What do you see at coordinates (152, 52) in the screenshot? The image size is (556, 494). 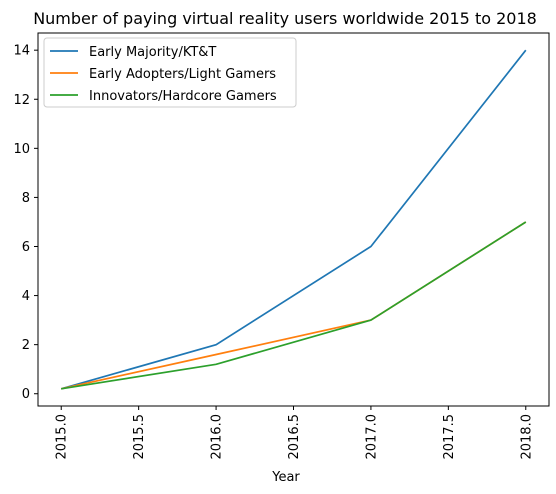 I see `legend-label-0: Early Majority/KT&T` at bounding box center [152, 52].